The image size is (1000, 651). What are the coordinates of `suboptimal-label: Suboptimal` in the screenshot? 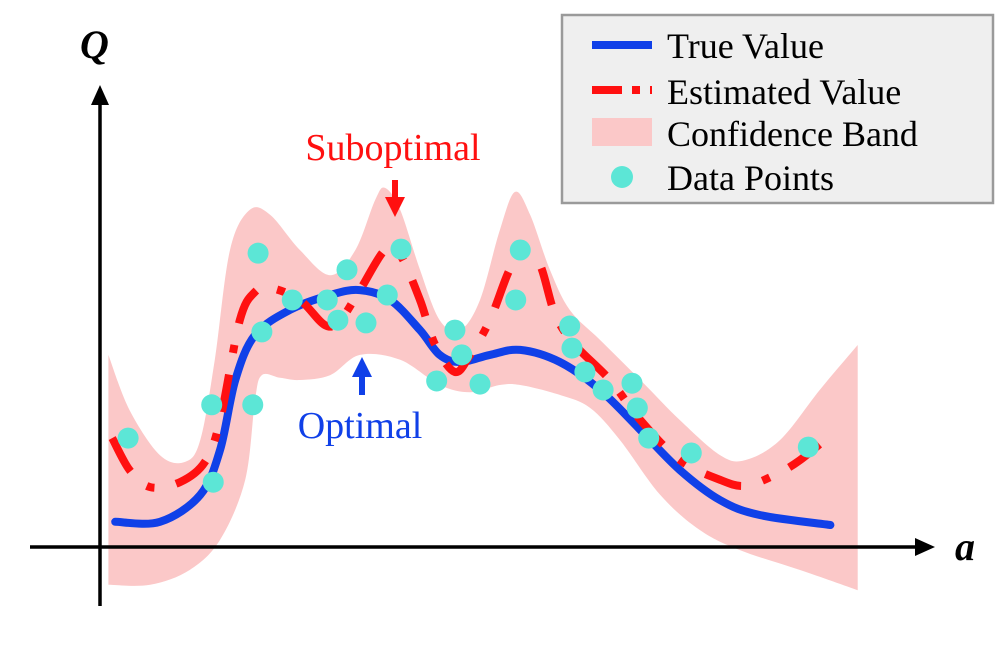 It's located at (392, 148).